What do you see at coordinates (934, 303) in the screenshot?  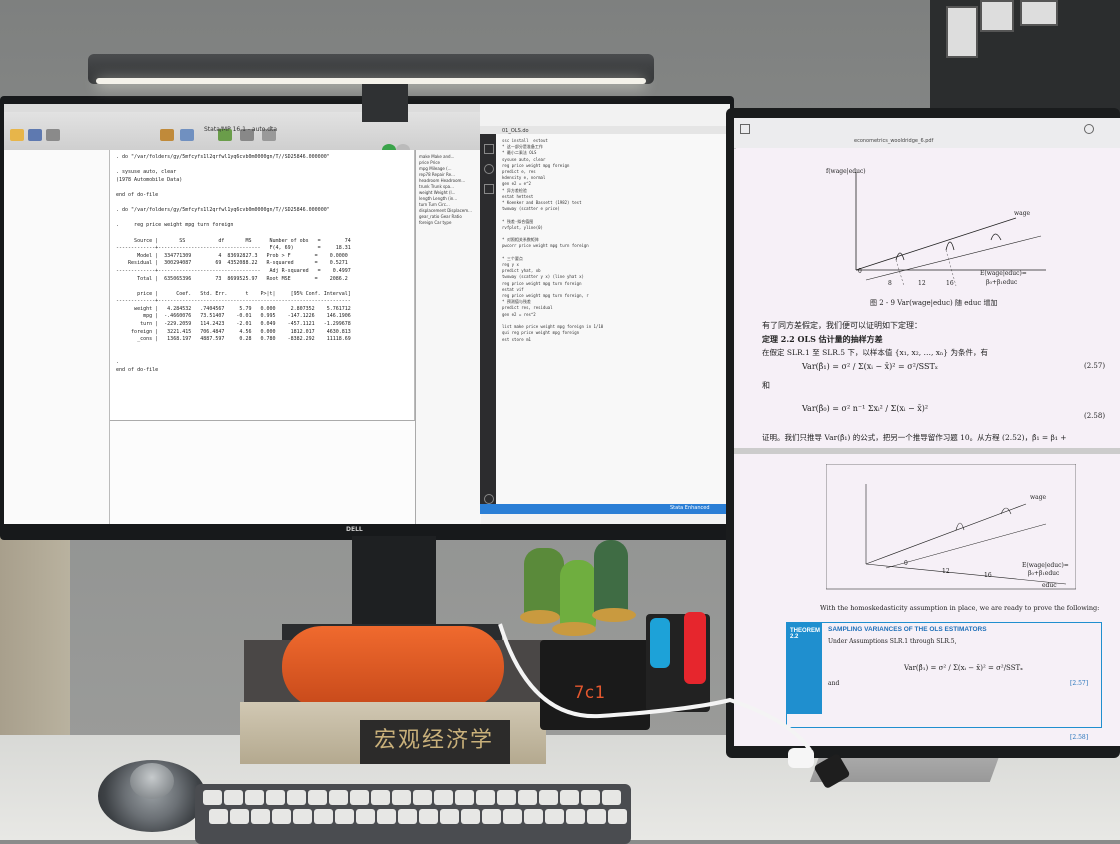 I see `figure-caption: 图 2 - 9 Var(wage|educ) 随 educ 增加` at bounding box center [934, 303].